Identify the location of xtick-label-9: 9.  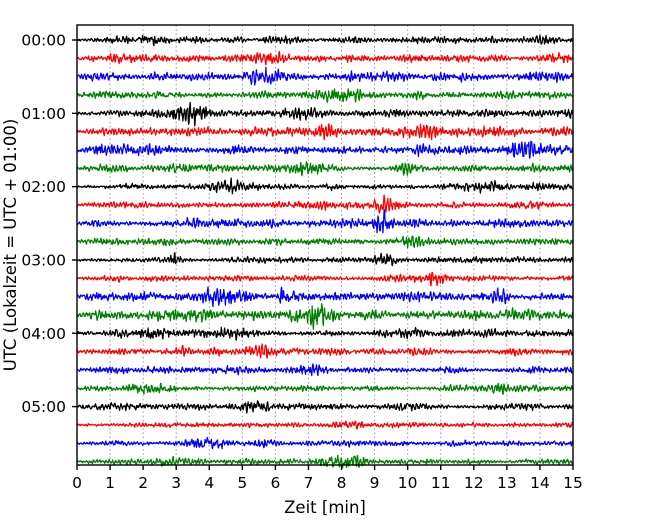
(375, 483).